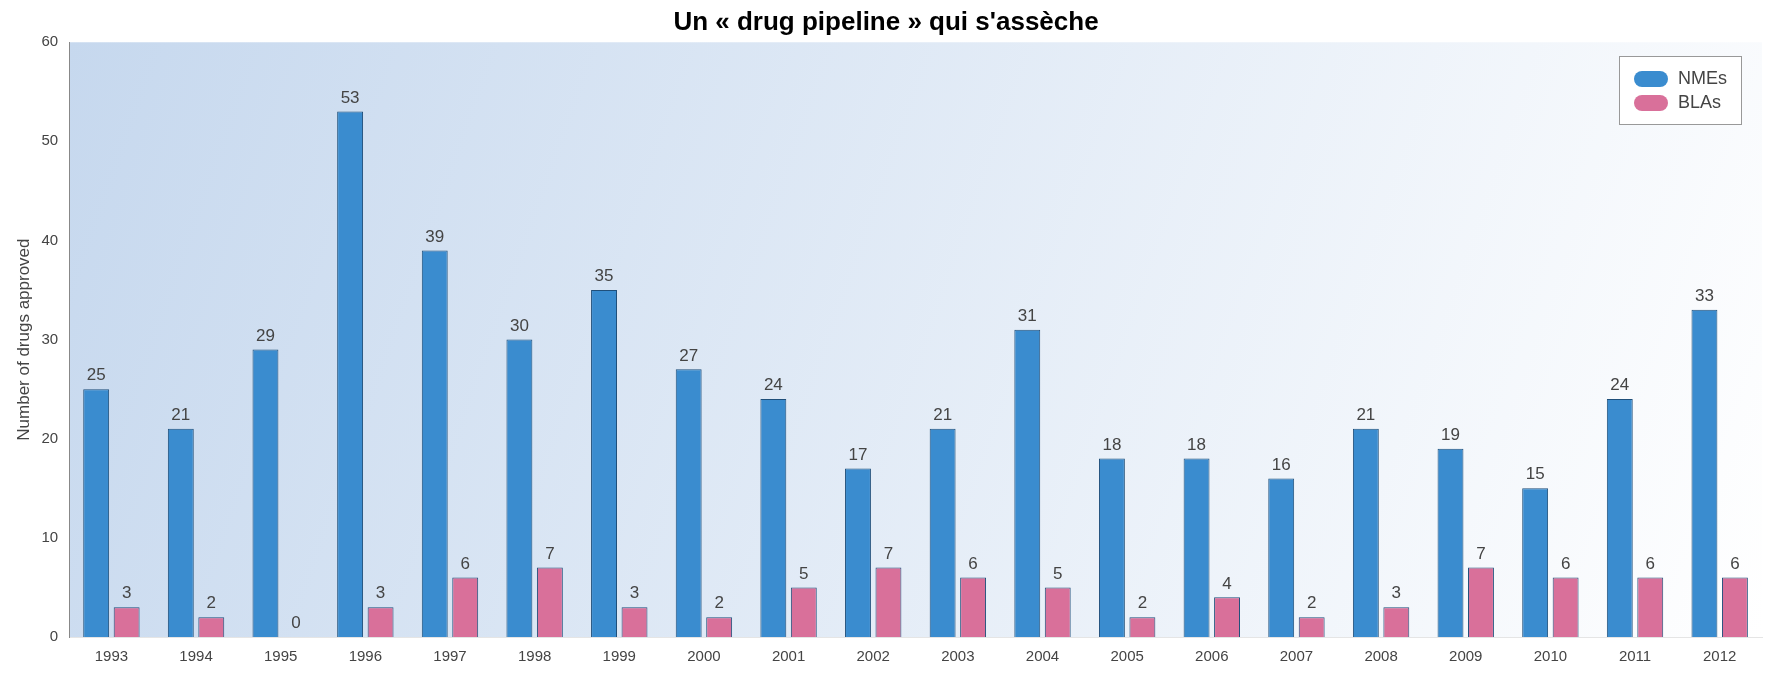  I want to click on x-tick-label: 1995, so click(281, 656).